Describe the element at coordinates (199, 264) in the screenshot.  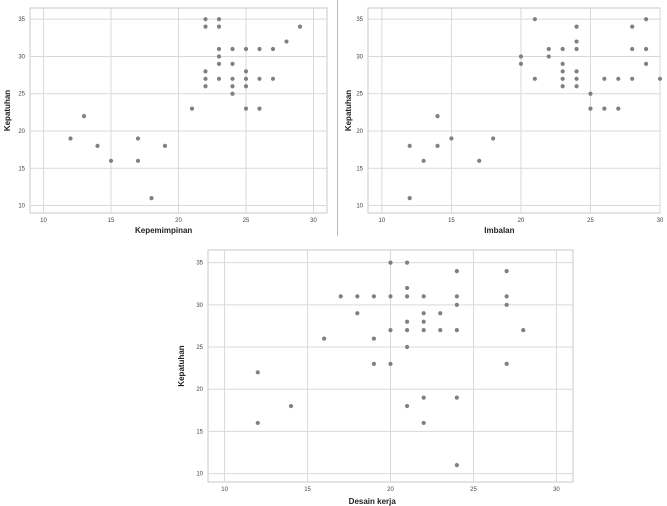
I see `y-tick-label: 35` at that location.